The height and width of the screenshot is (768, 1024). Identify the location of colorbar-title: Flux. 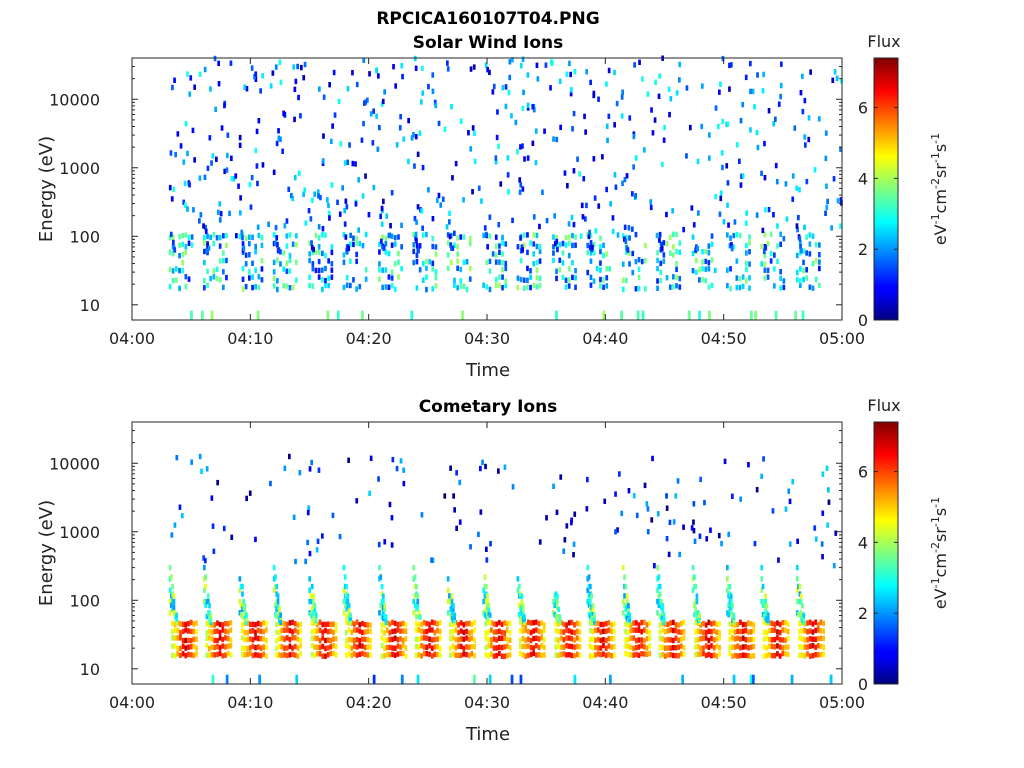
(883, 405).